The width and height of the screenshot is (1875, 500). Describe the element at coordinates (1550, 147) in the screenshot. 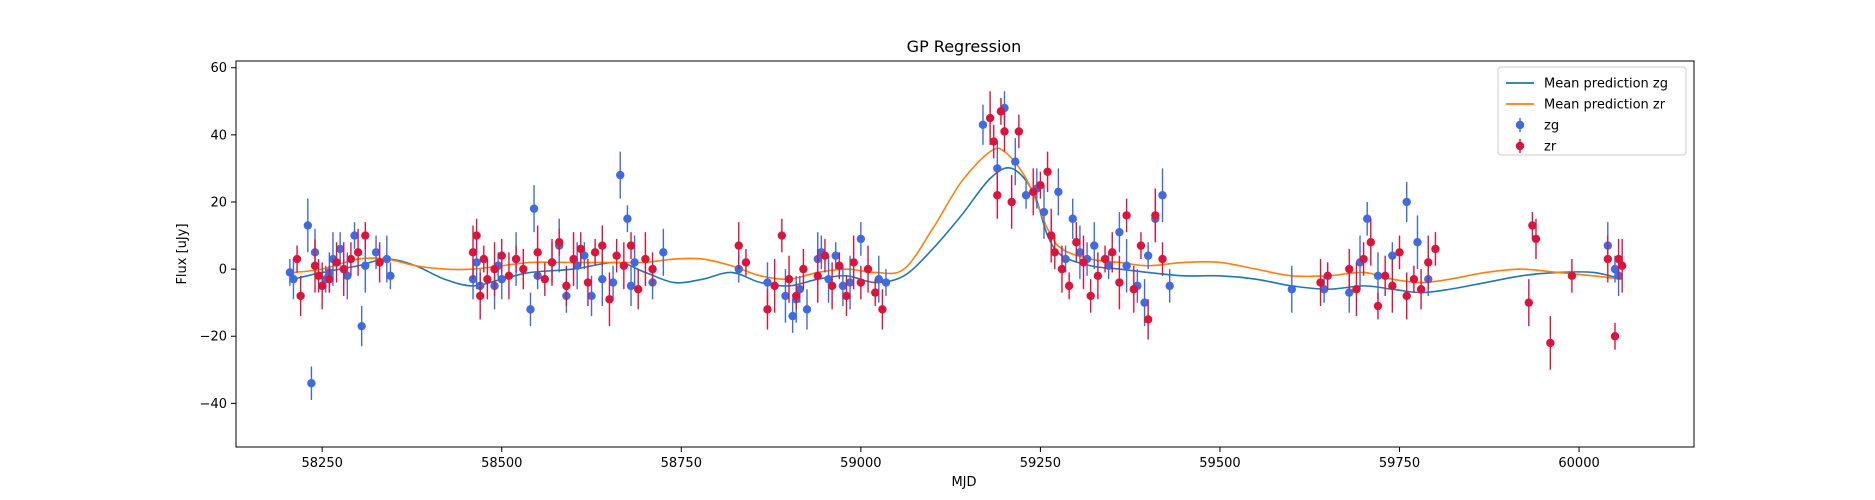

I see `legend-label: zr` at that location.